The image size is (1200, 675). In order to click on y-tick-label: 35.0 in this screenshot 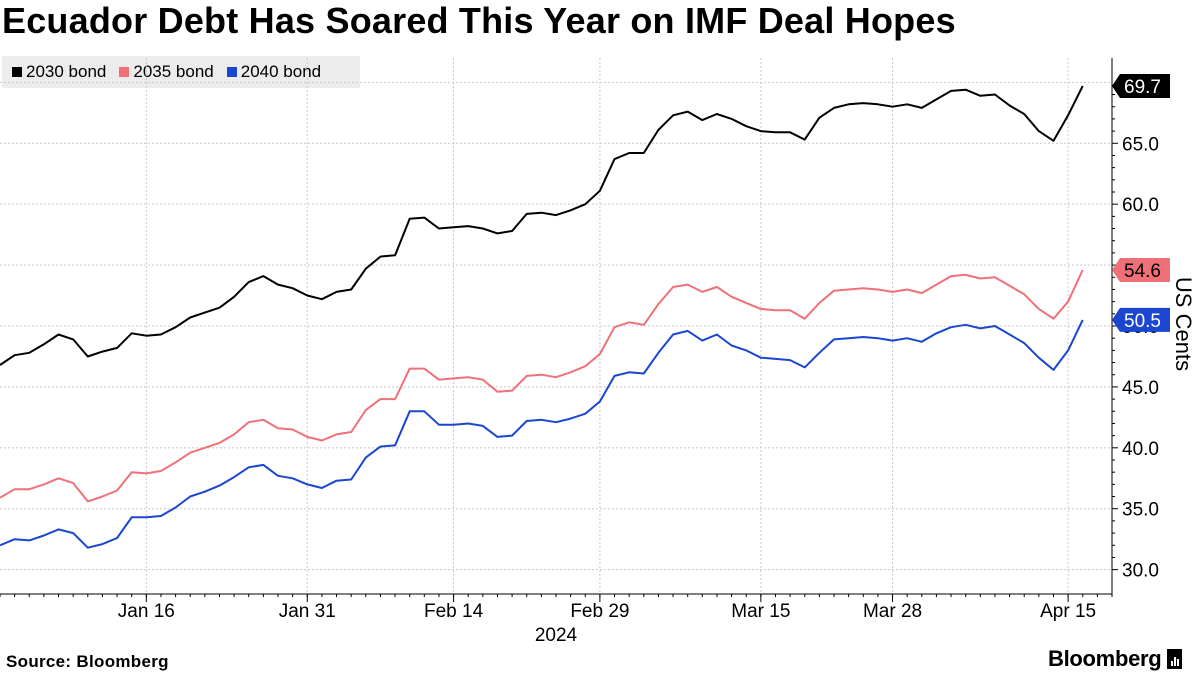, I will do `click(1140, 510)`.